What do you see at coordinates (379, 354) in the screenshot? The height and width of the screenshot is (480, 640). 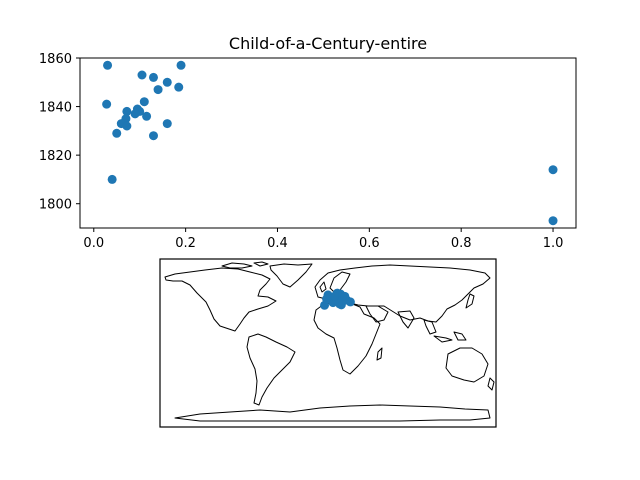 I see `coastline-madagascar` at bounding box center [379, 354].